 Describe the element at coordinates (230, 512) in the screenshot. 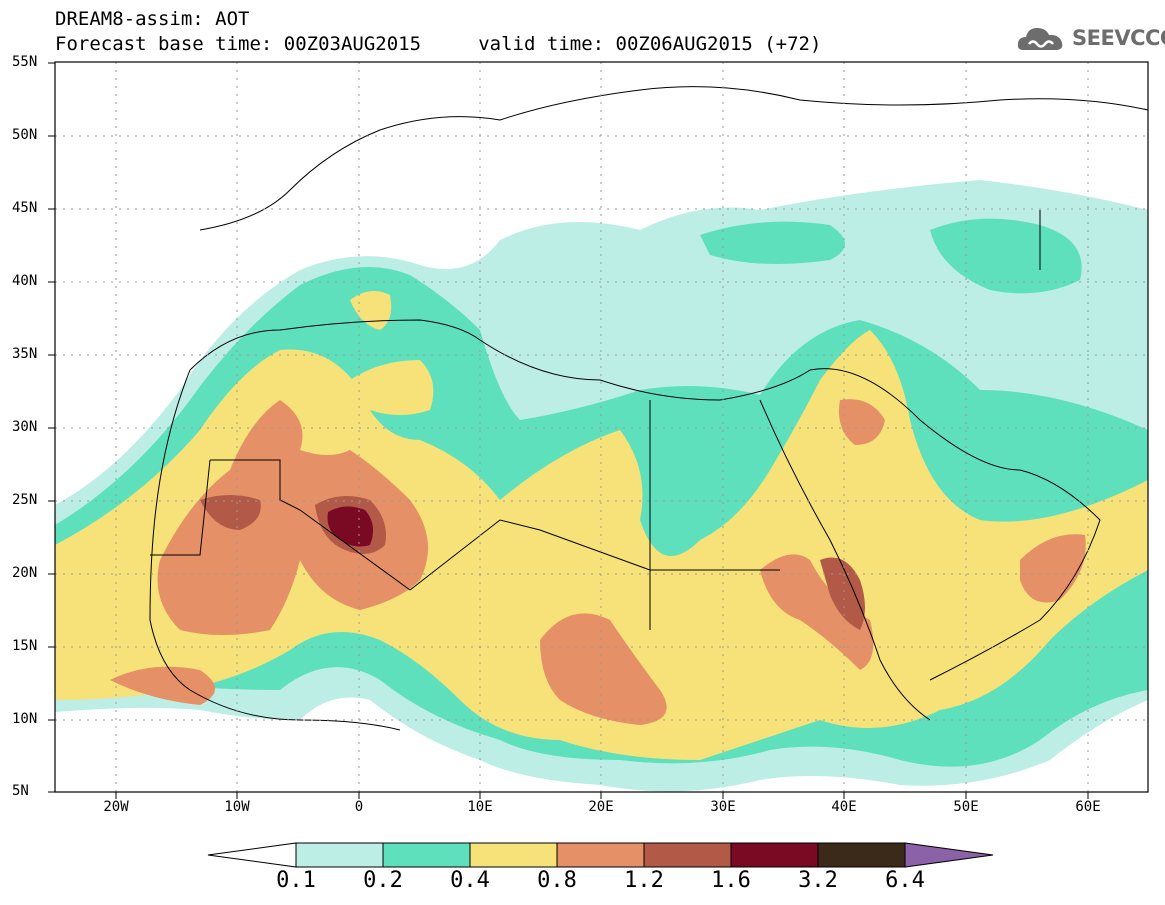

I see `aot-contour-1.2` at that location.